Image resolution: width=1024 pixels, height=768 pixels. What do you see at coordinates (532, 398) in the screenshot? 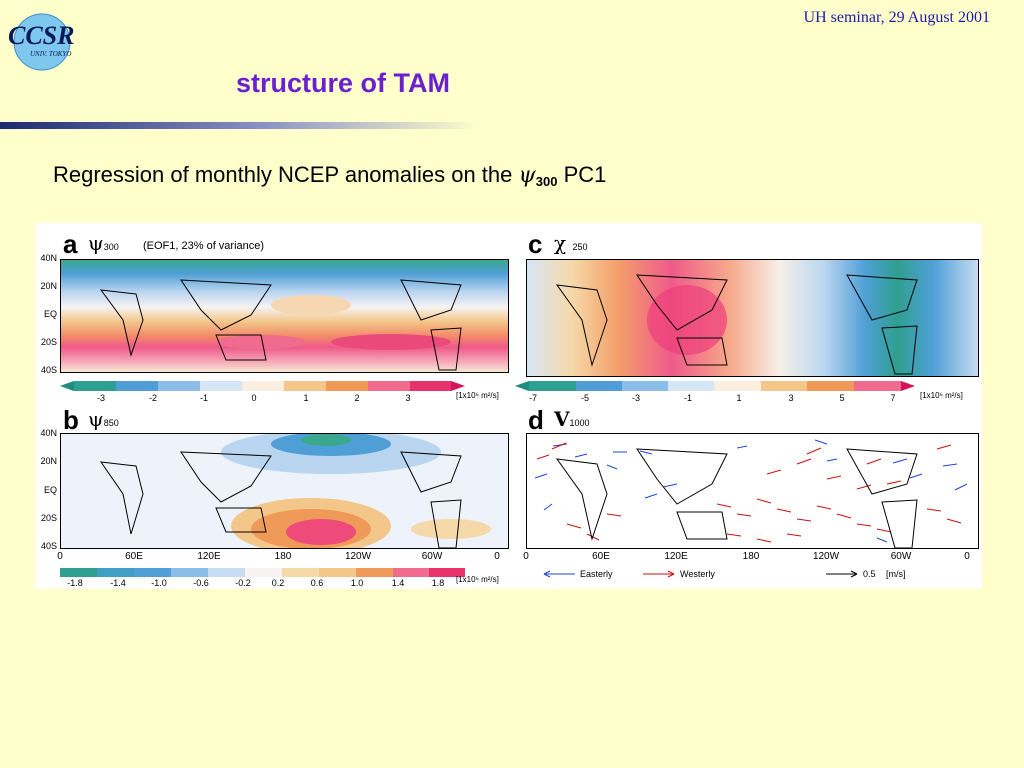
I see `cbar-tick: -7` at bounding box center [532, 398].